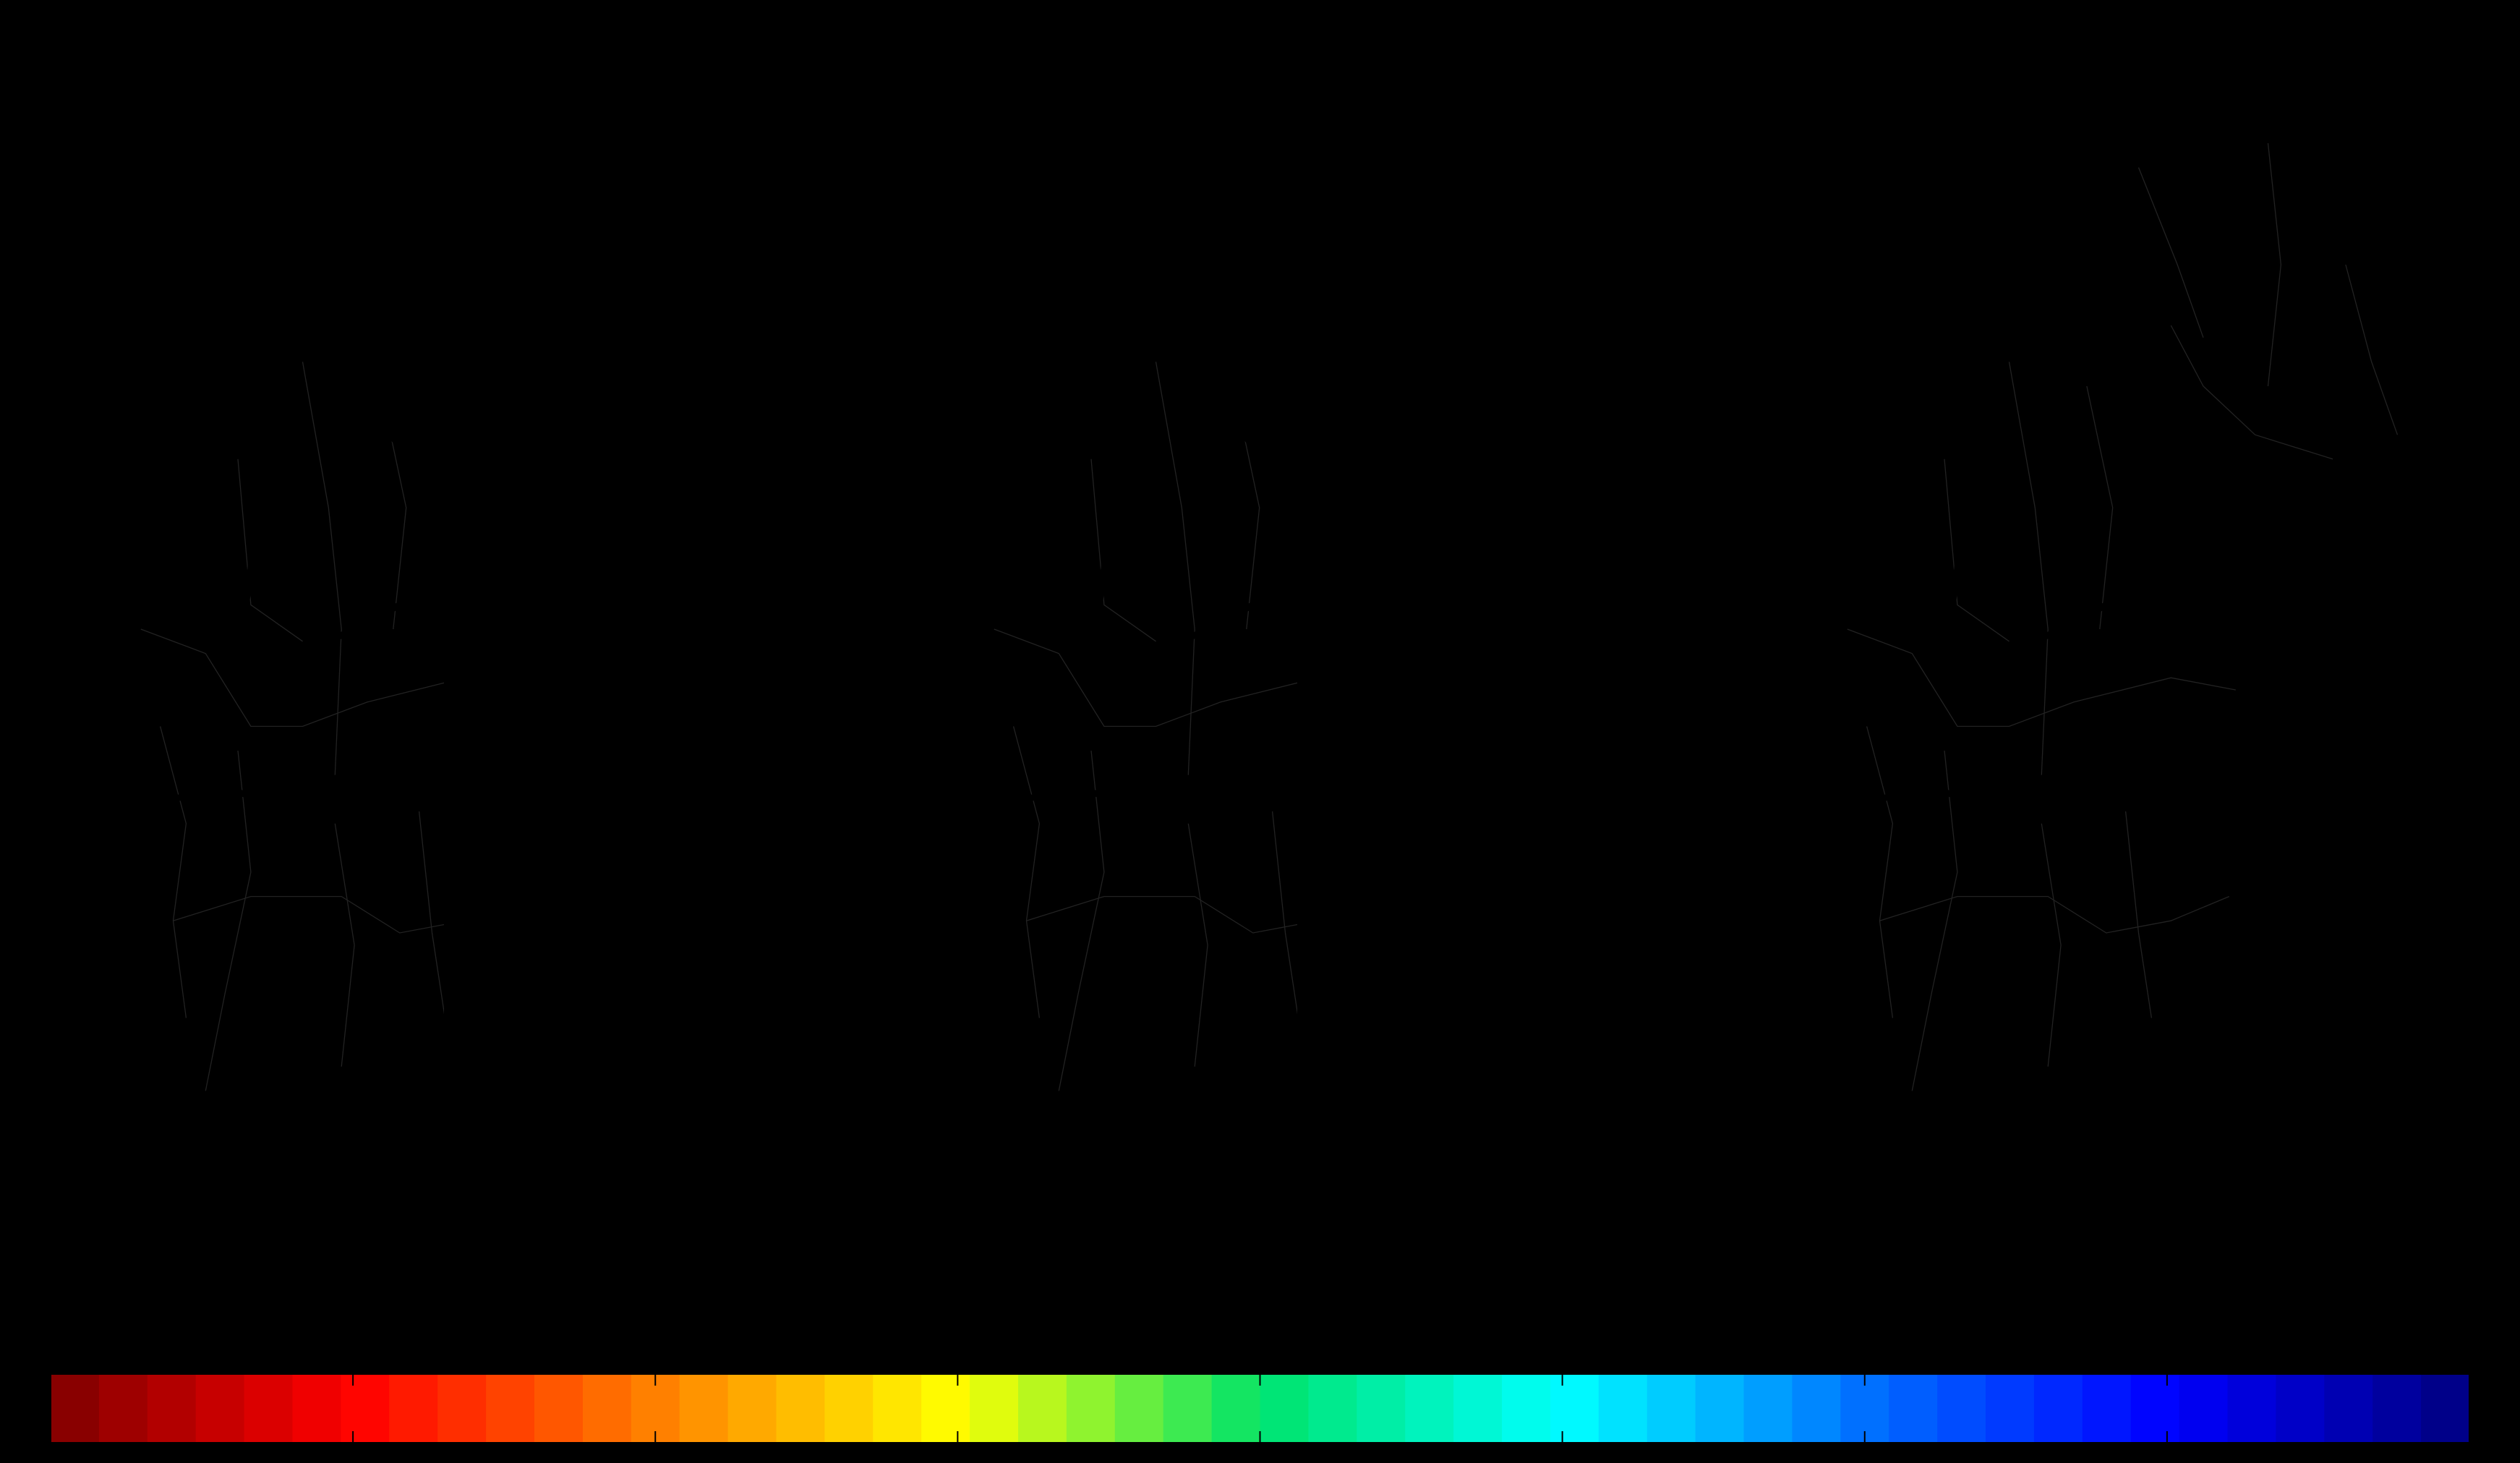  What do you see at coordinates (2167, 1347) in the screenshot?
I see `colorbar-label: 0.3` at bounding box center [2167, 1347].